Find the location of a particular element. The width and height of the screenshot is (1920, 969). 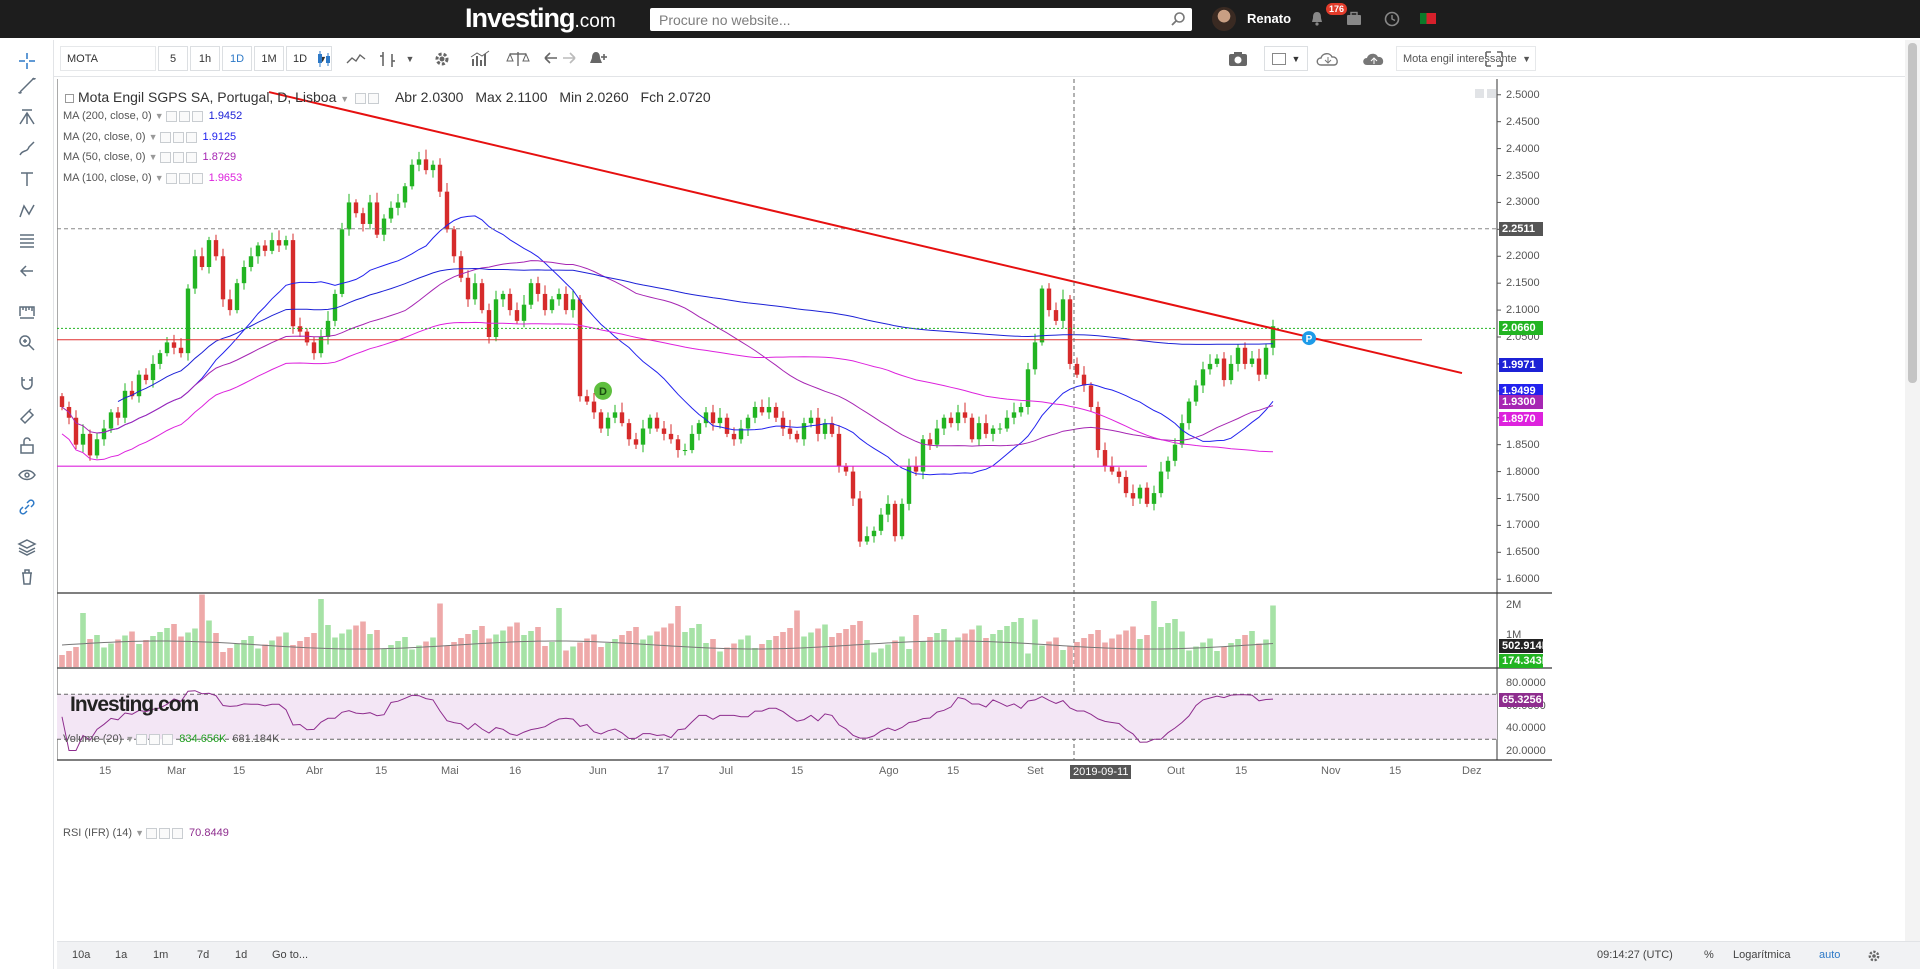

price-tag: 1.9971 is located at coordinates (1521, 365).